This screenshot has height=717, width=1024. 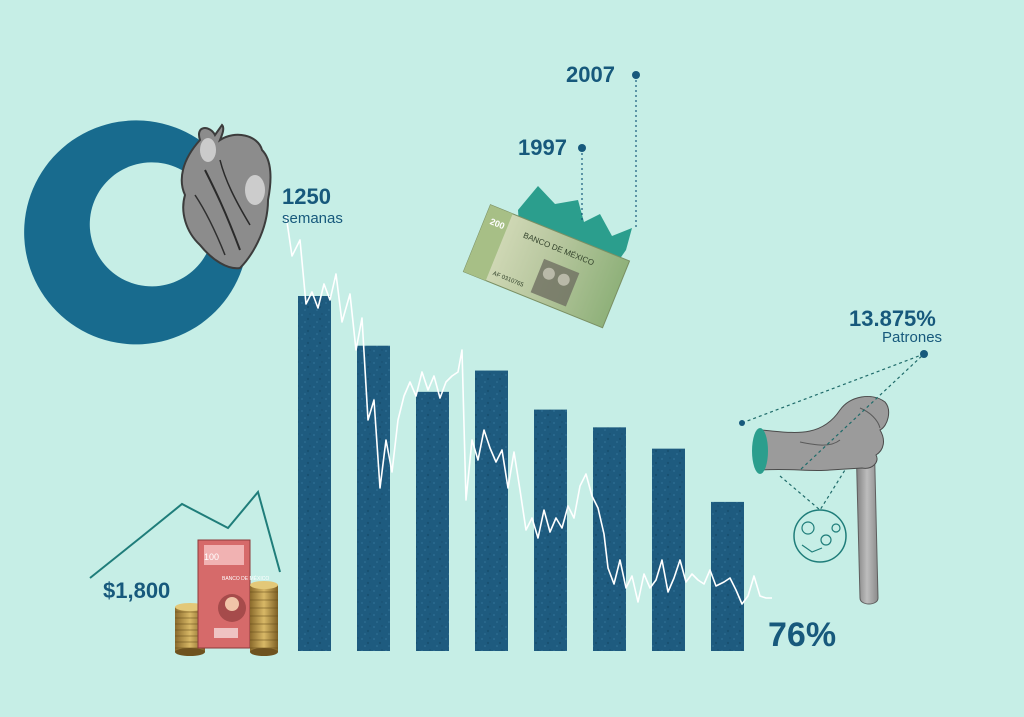 I want to click on year-2007-dot, so click(x=636, y=75).